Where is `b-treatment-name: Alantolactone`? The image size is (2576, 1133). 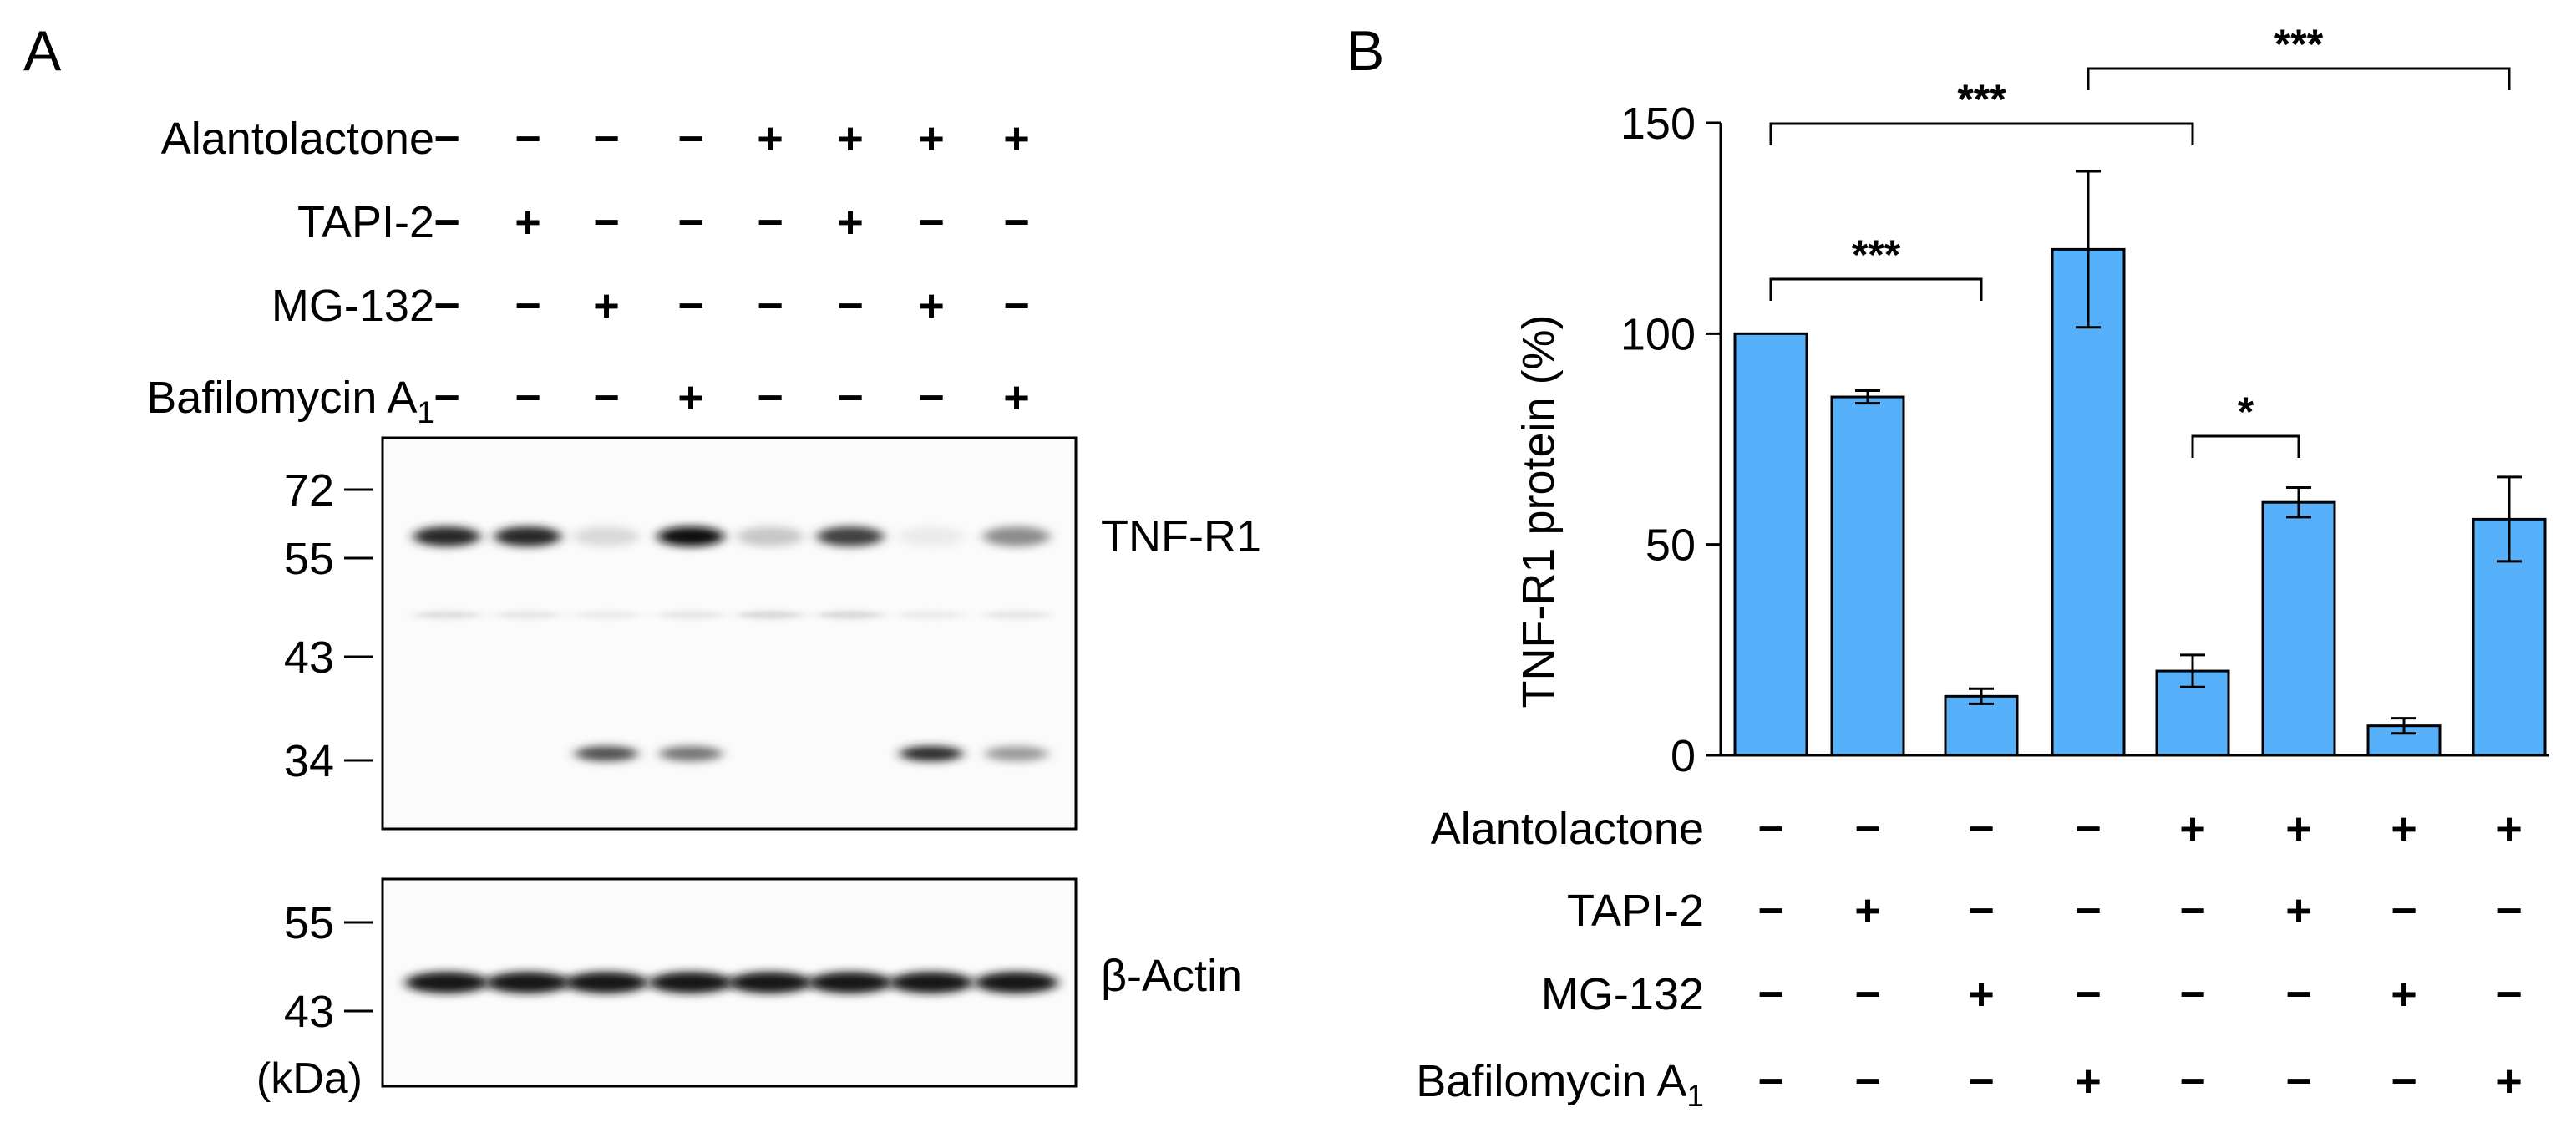
b-treatment-name: Alantolactone is located at coordinates (1567, 829).